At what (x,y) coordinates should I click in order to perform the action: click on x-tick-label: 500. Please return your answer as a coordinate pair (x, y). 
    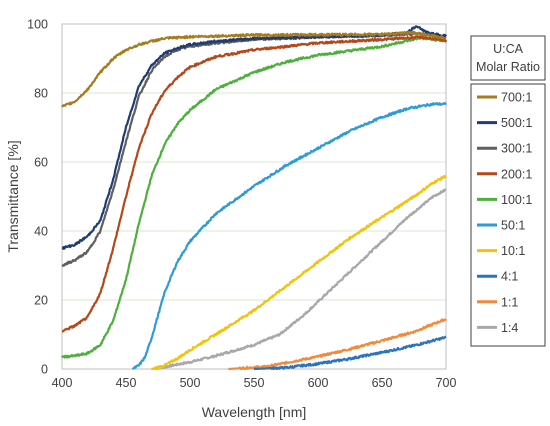
    Looking at the image, I should click on (190, 383).